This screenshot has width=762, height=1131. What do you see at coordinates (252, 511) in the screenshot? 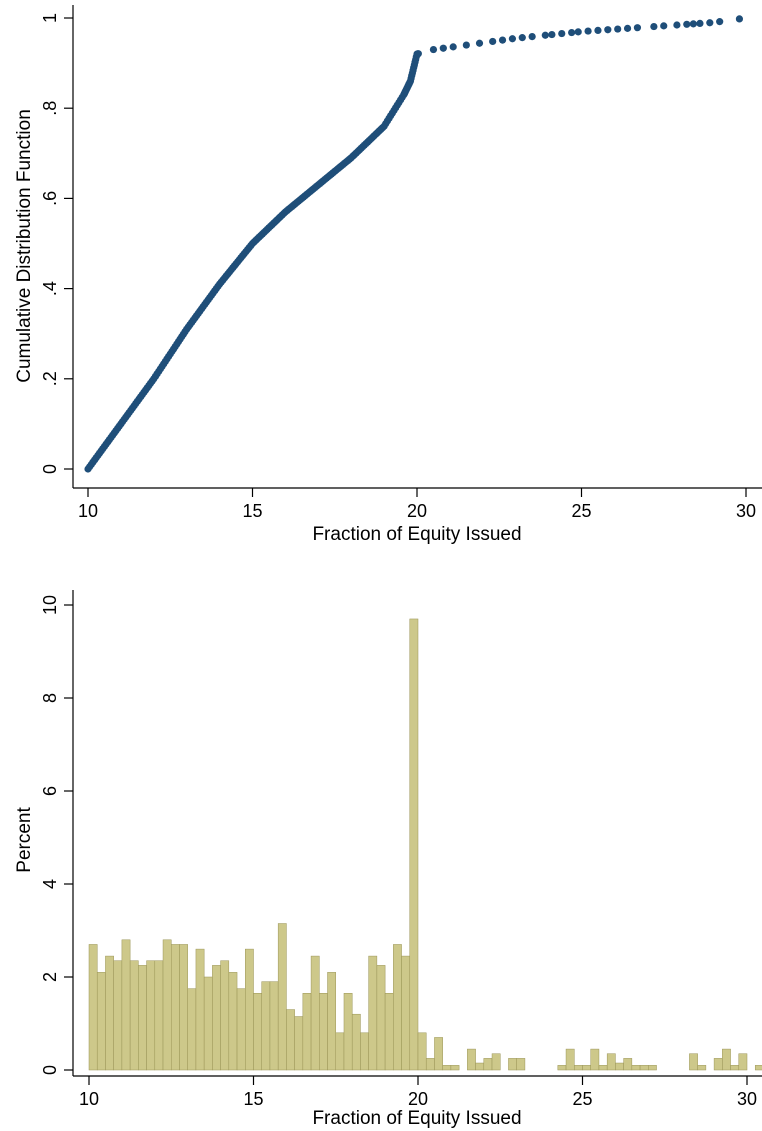
I see `cdf-x-tick-label: 15` at bounding box center [252, 511].